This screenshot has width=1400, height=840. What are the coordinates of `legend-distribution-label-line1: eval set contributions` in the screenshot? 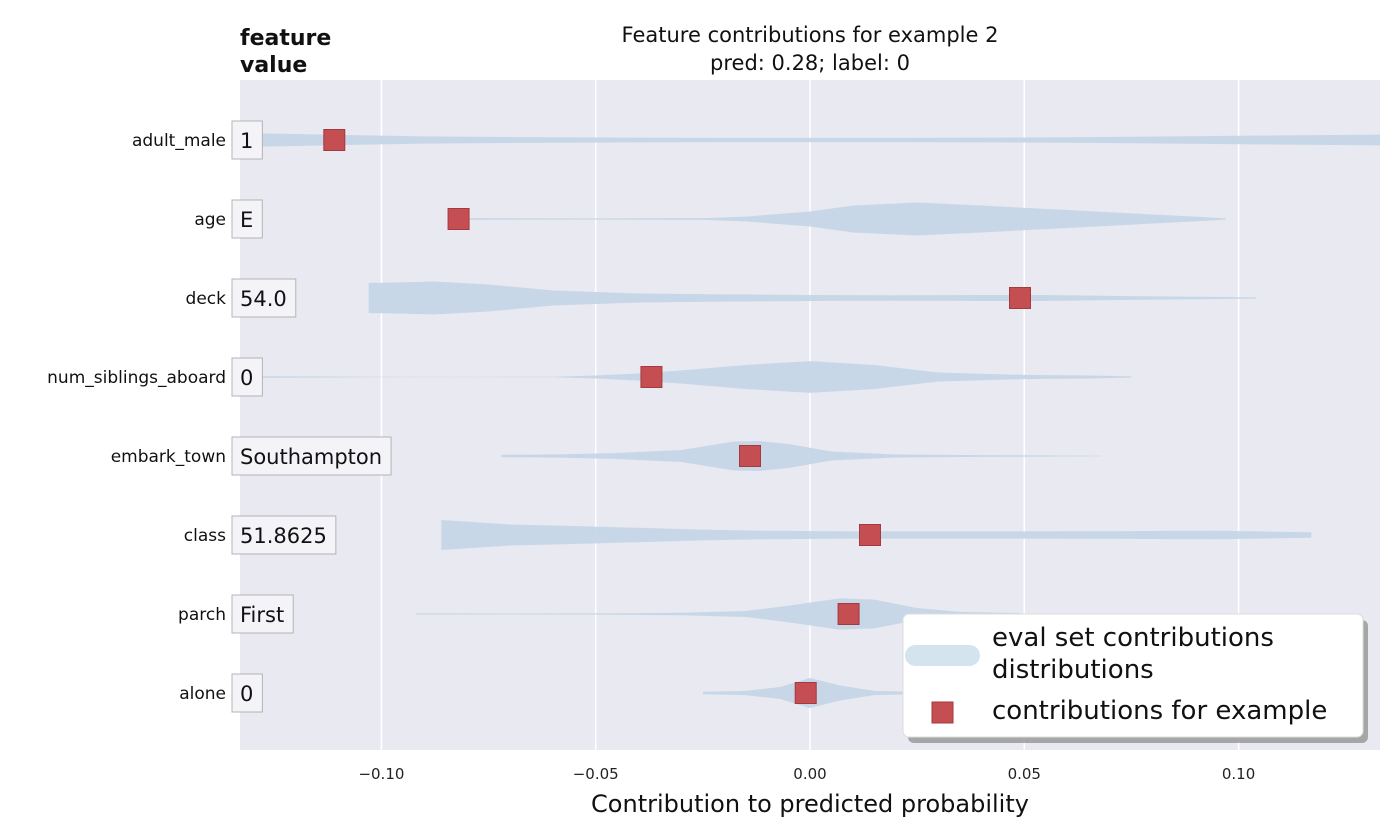 It's located at (1133, 638).